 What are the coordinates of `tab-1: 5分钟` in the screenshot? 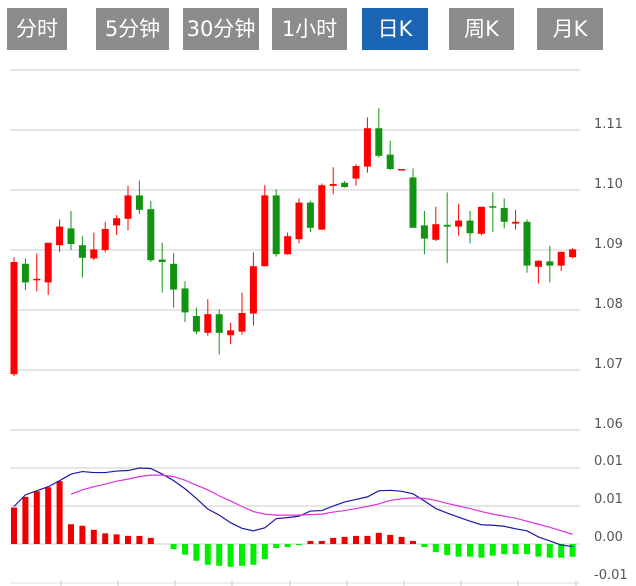 It's located at (132, 29).